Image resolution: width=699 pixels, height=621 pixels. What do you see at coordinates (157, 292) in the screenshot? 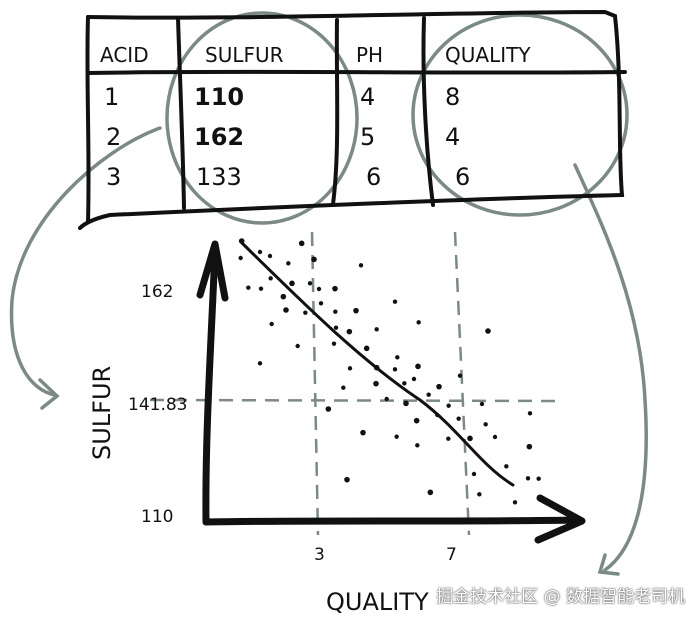
I see `y-tick-label: 162` at bounding box center [157, 292].